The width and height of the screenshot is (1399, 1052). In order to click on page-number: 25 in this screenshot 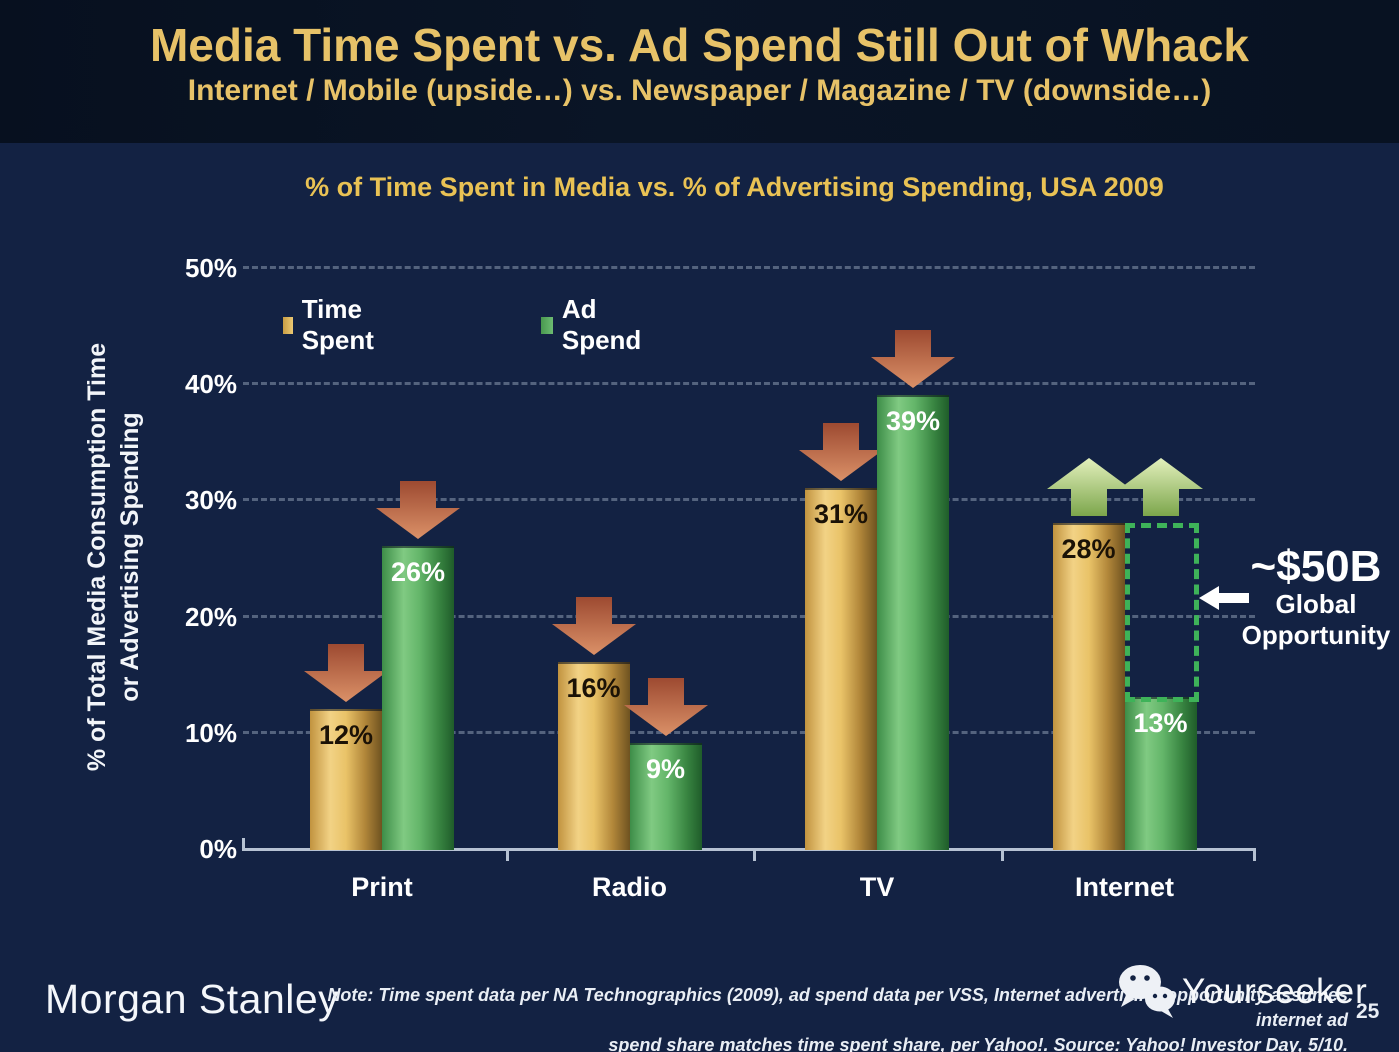, I will do `click(1368, 1011)`.